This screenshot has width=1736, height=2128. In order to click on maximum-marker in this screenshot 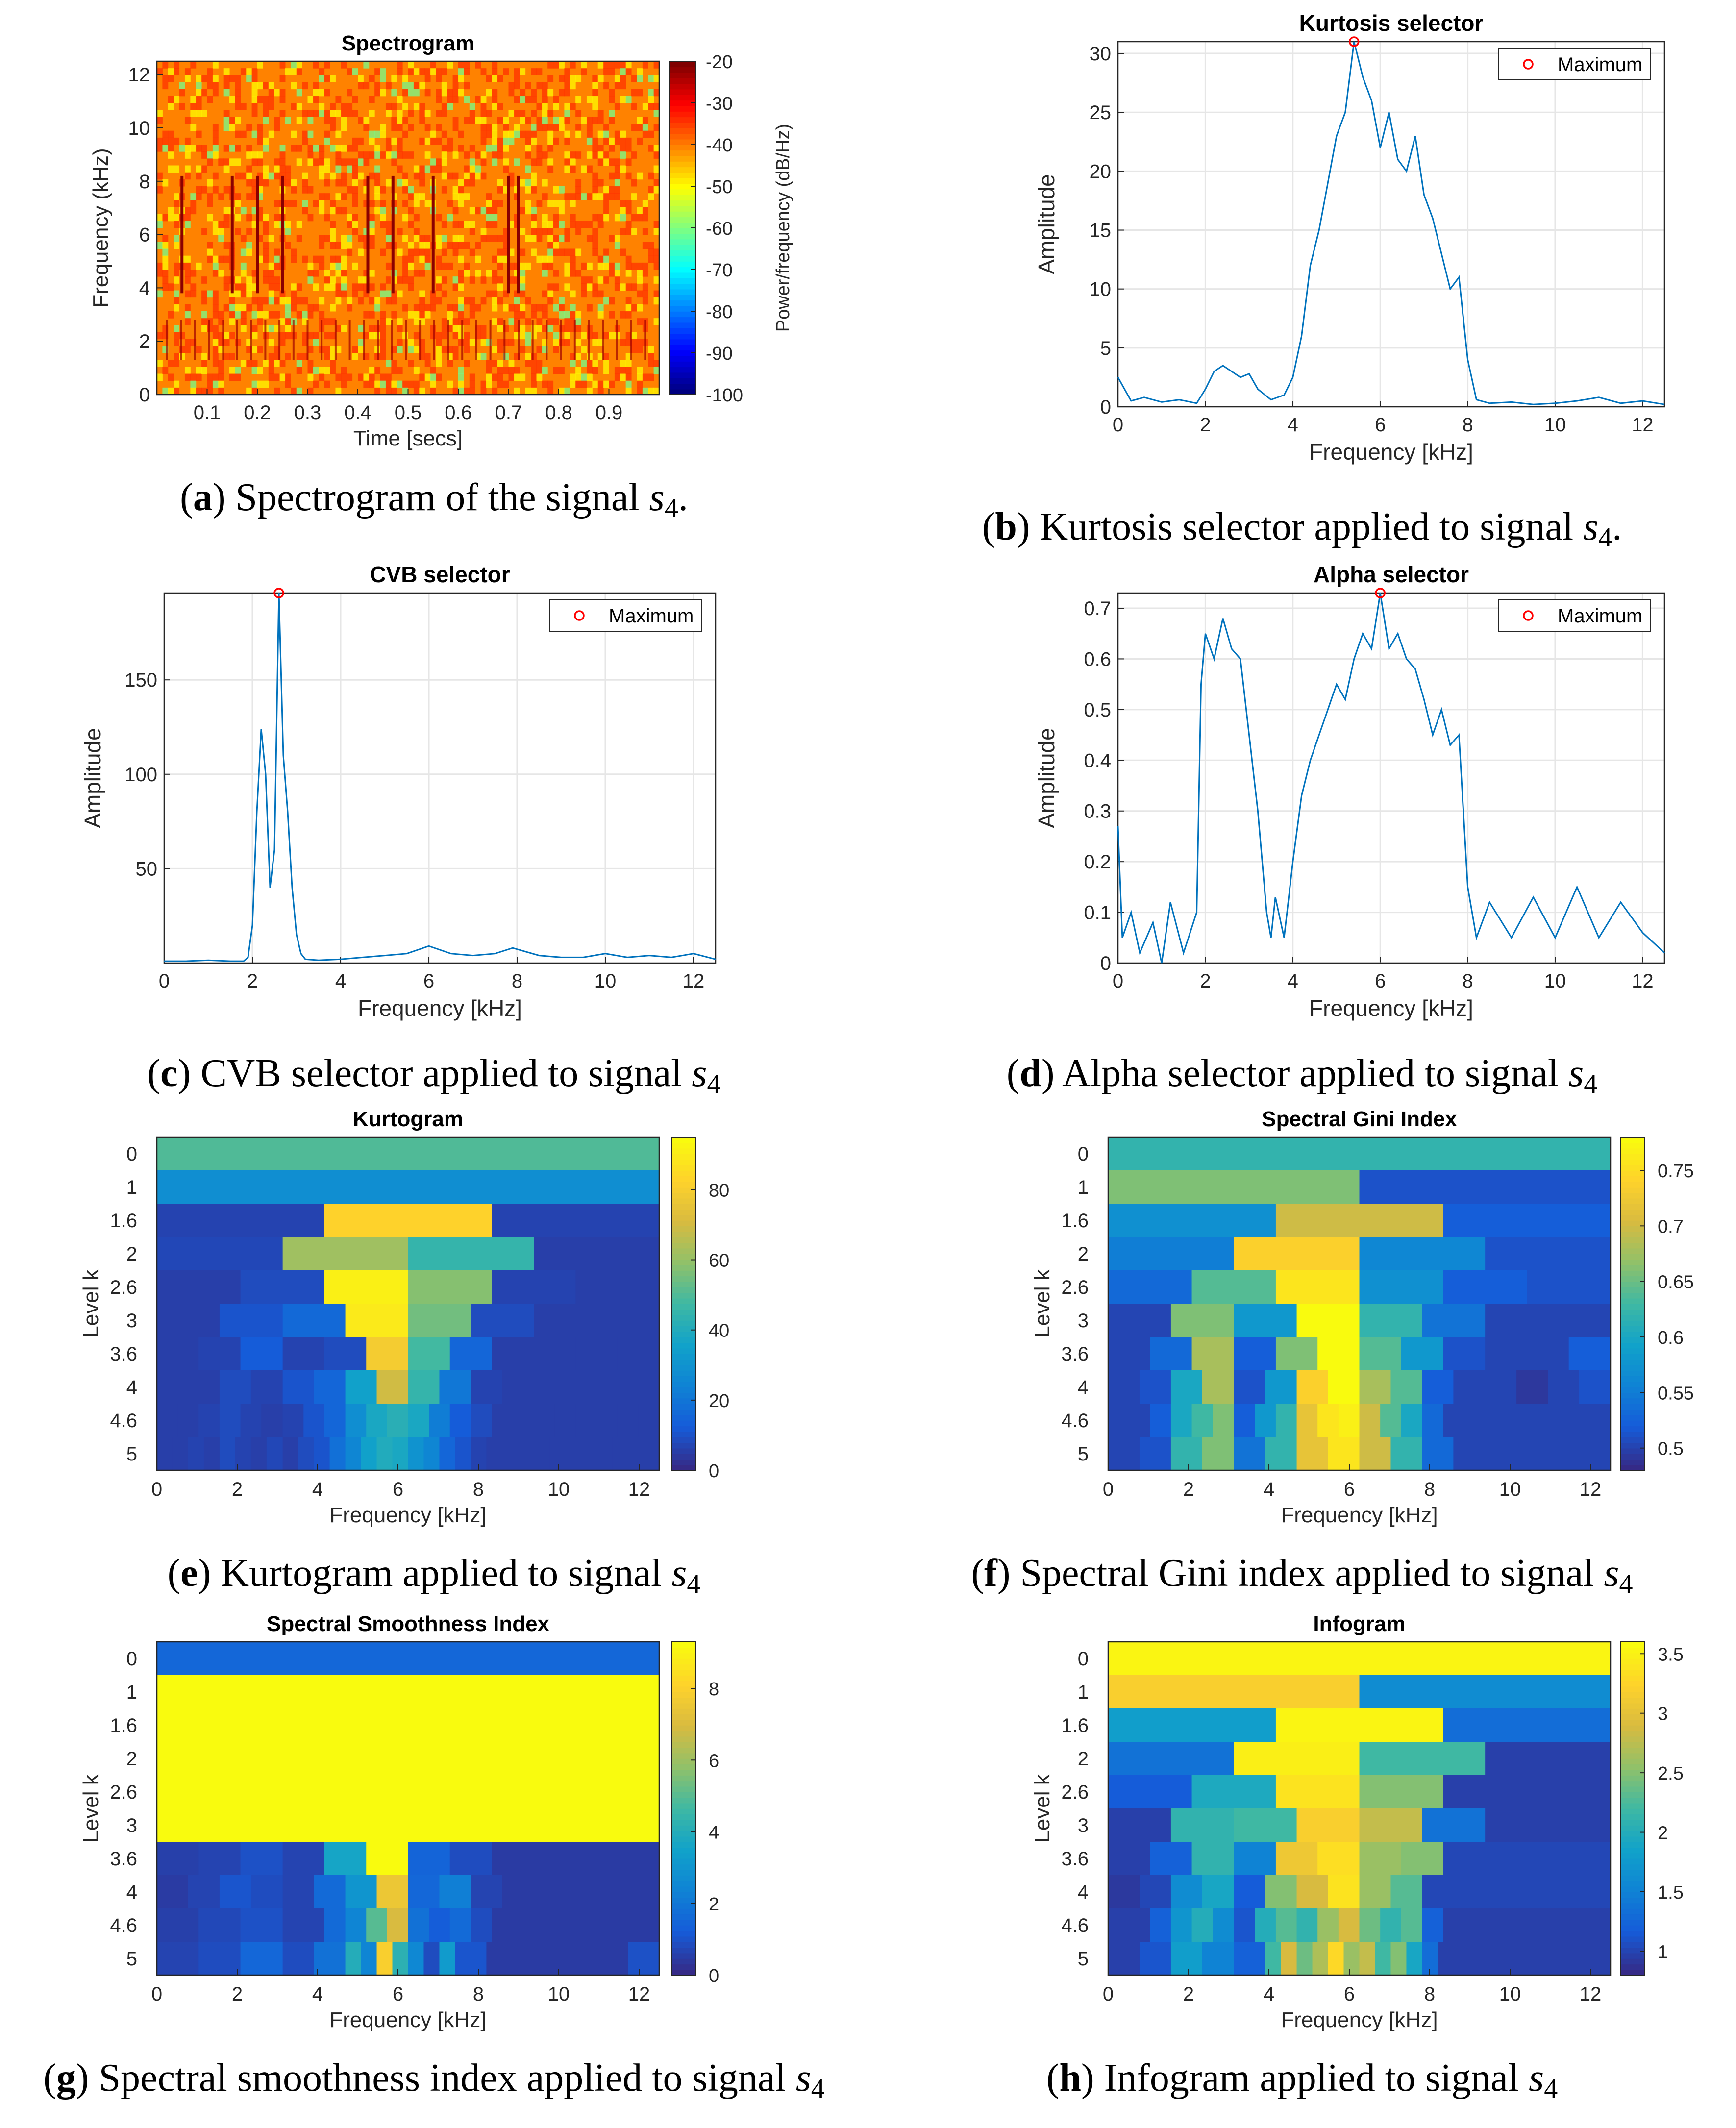, I will do `click(1380, 593)`.